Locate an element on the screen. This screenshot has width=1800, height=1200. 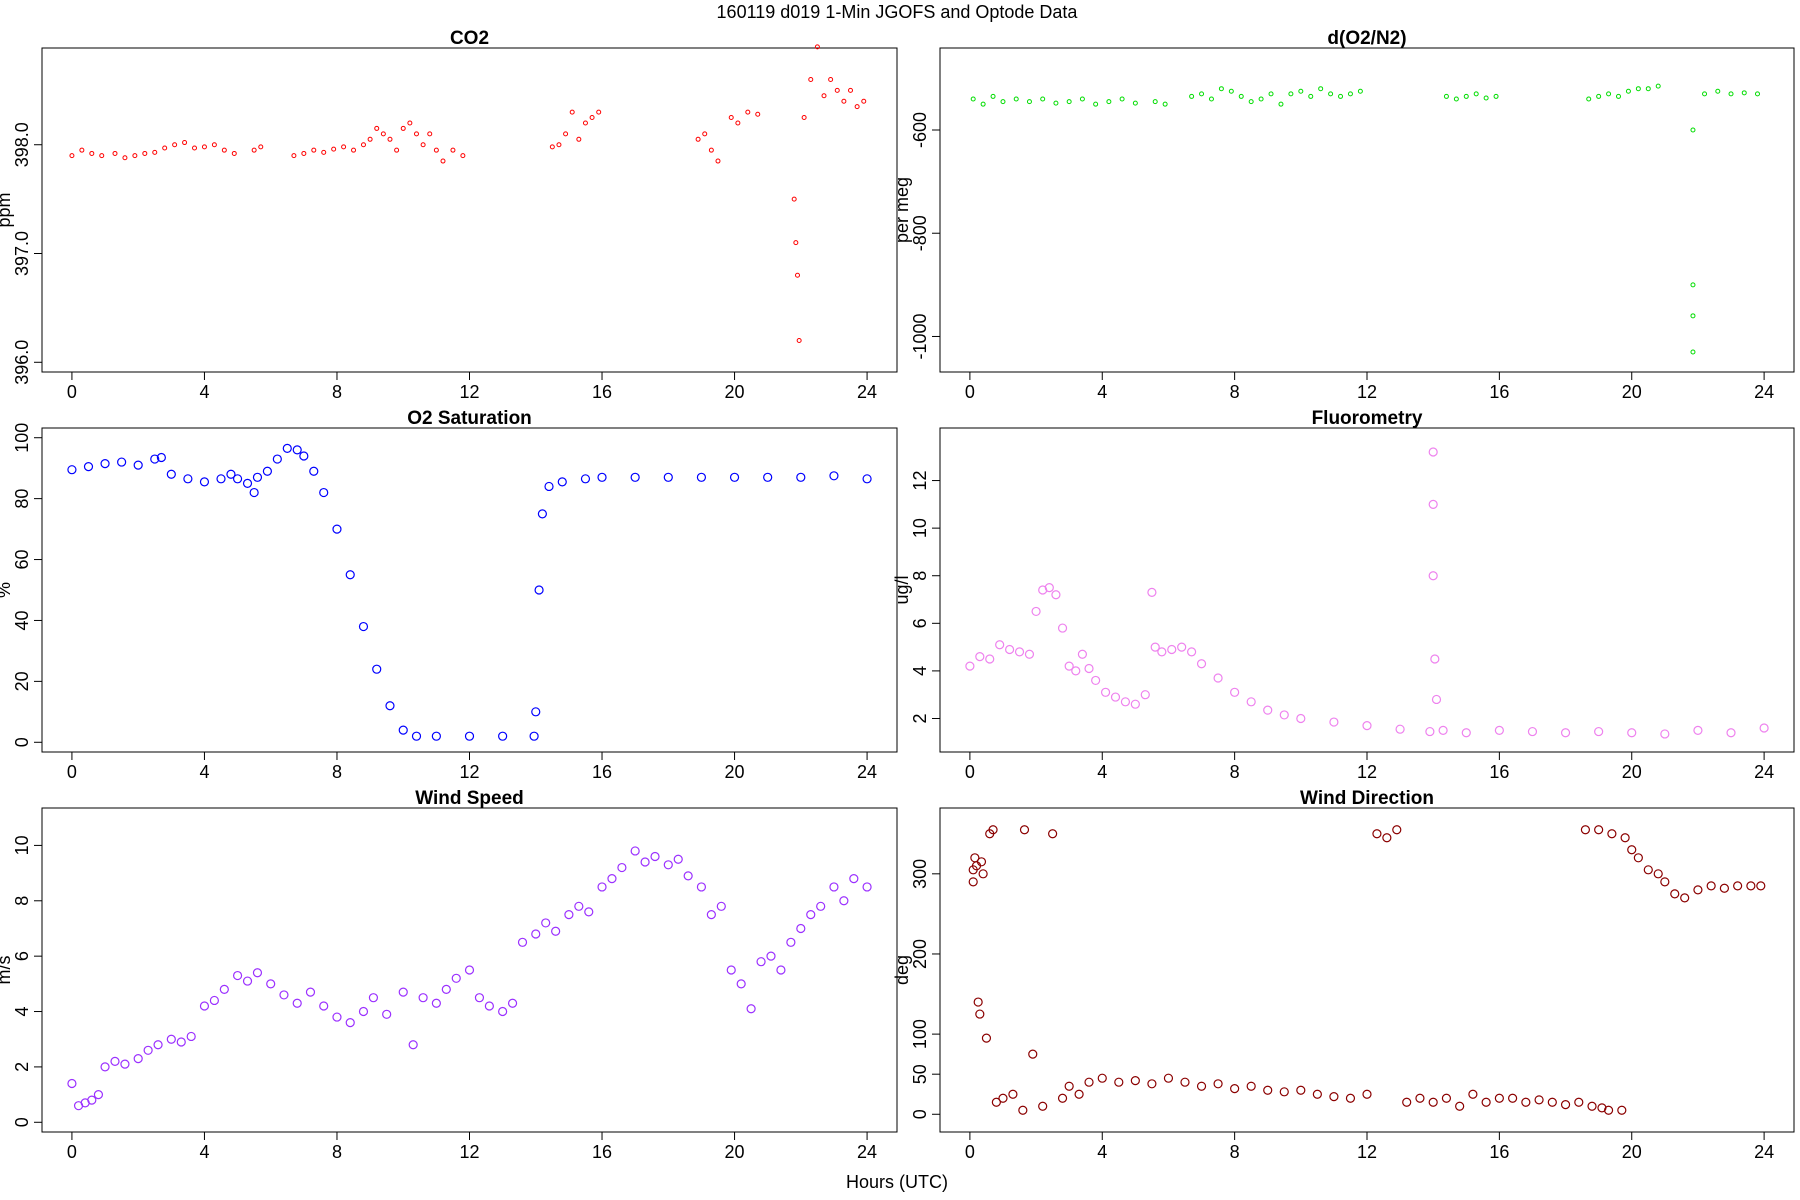
y-tick-label: 12 is located at coordinates (920, 481).